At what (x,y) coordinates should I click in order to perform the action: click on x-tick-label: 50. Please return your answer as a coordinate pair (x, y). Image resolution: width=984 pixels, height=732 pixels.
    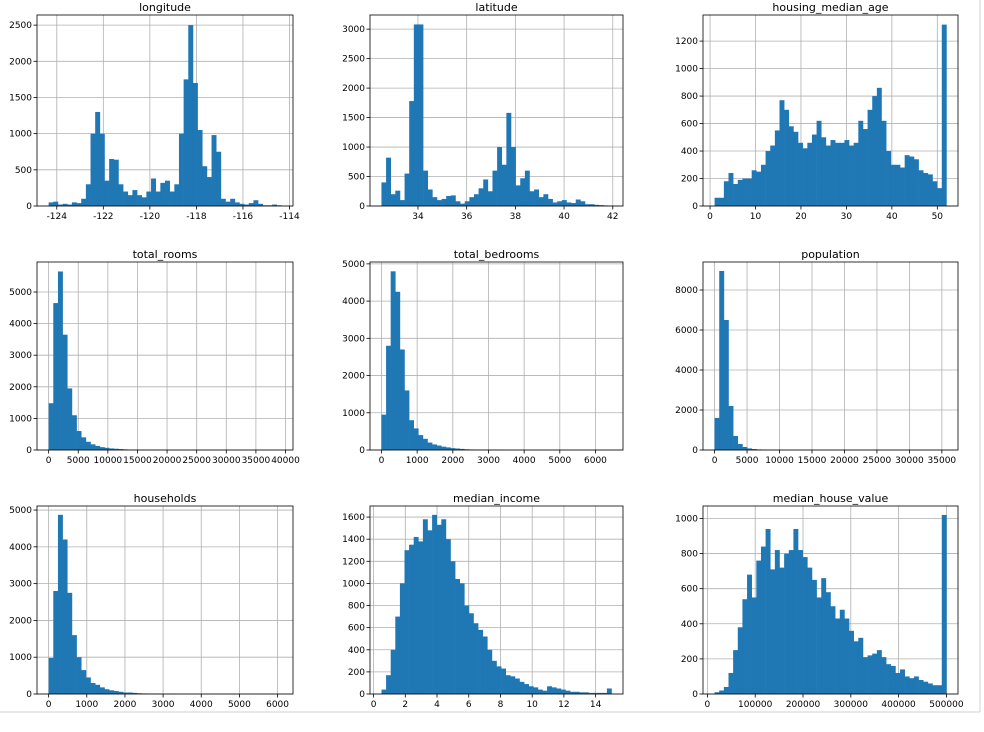
    Looking at the image, I should click on (938, 217).